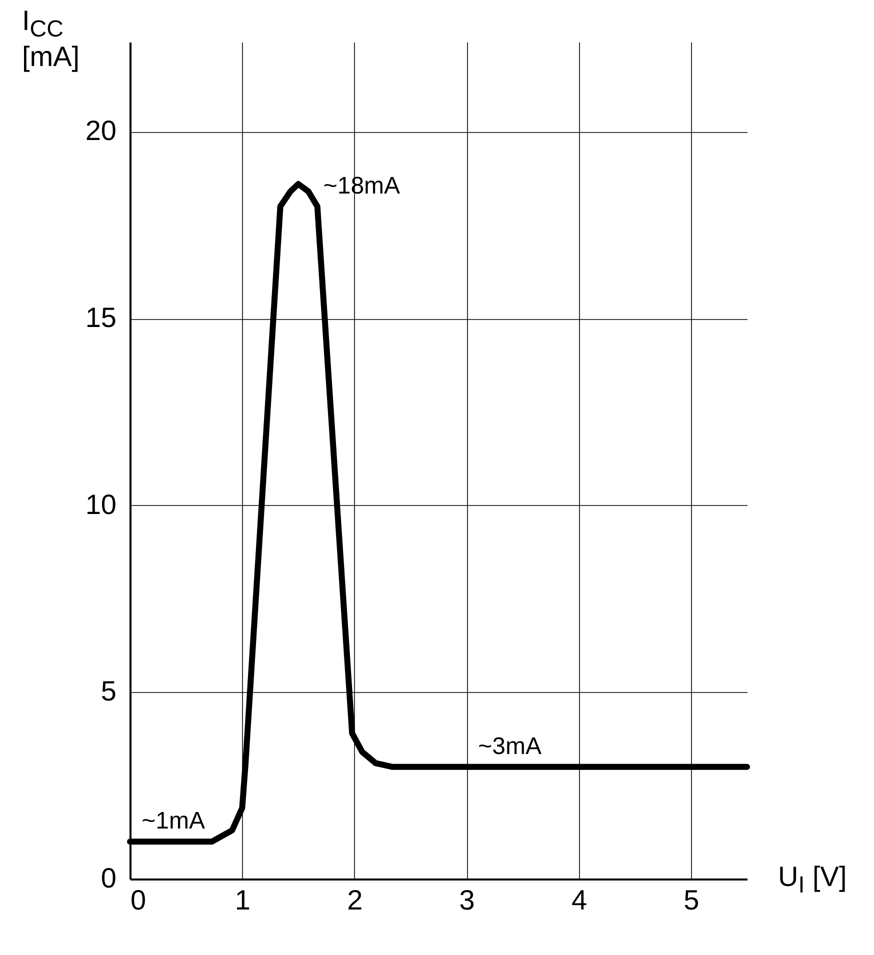 The image size is (874, 955). I want to click on x-tick-label: 2, so click(355, 900).